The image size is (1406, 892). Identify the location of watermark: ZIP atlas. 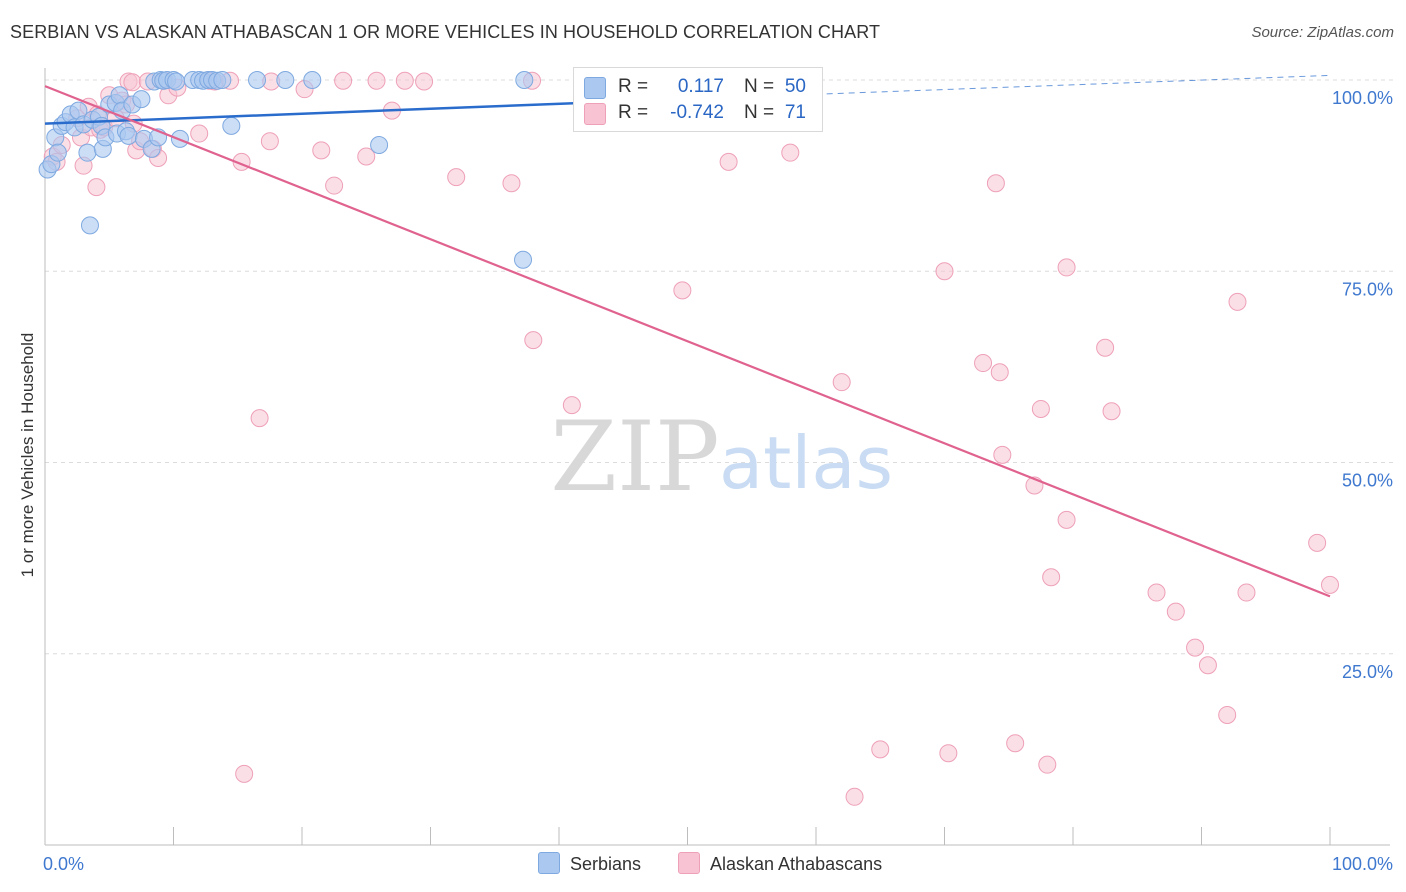
(721, 457).